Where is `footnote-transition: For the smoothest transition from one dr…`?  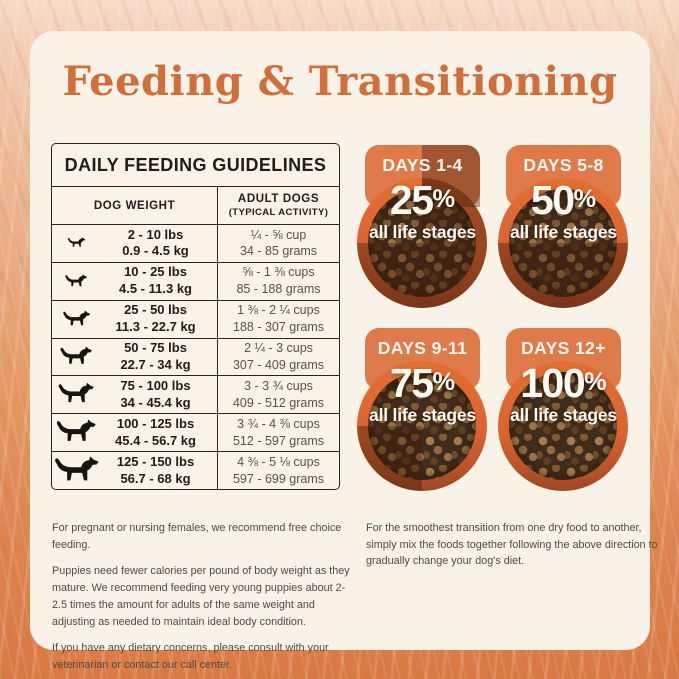 footnote-transition: For the smoothest transition from one dr… is located at coordinates (512, 545).